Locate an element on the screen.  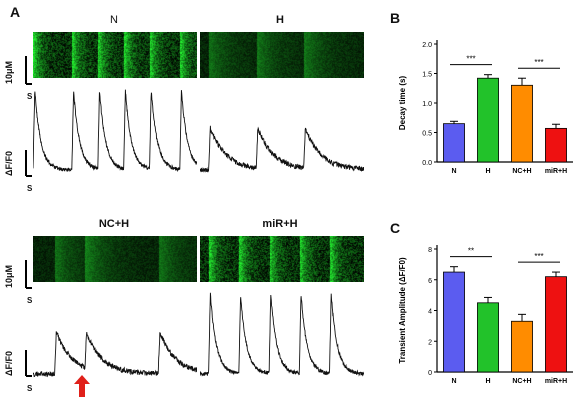
fluorescence-trace-mir-h is located at coordinates (282, 334).